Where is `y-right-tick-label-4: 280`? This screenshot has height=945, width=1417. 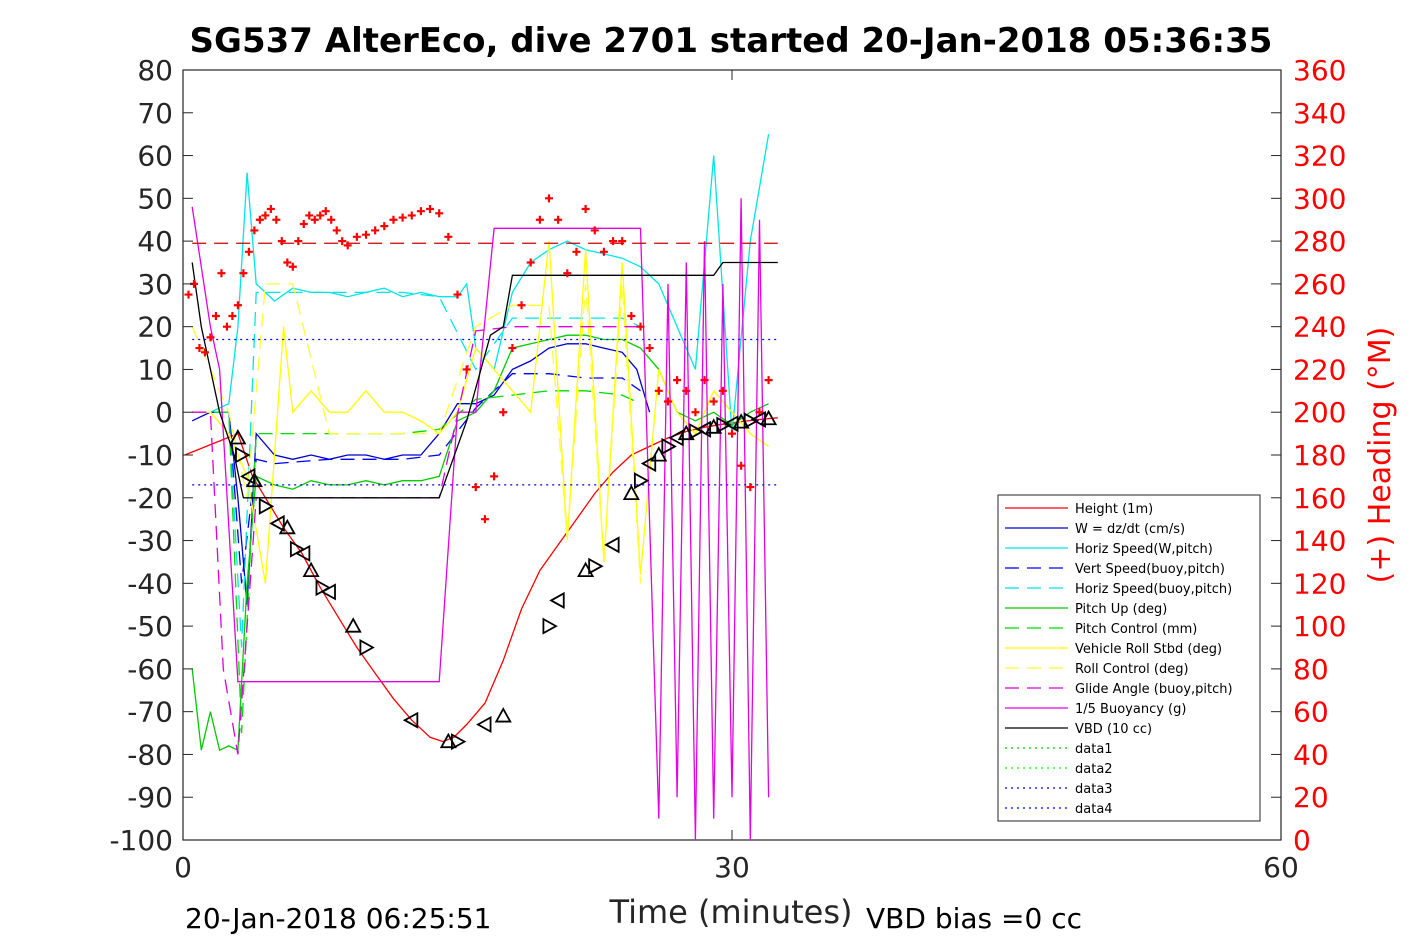
y-right-tick-label-4: 280 is located at coordinates (1319, 241).